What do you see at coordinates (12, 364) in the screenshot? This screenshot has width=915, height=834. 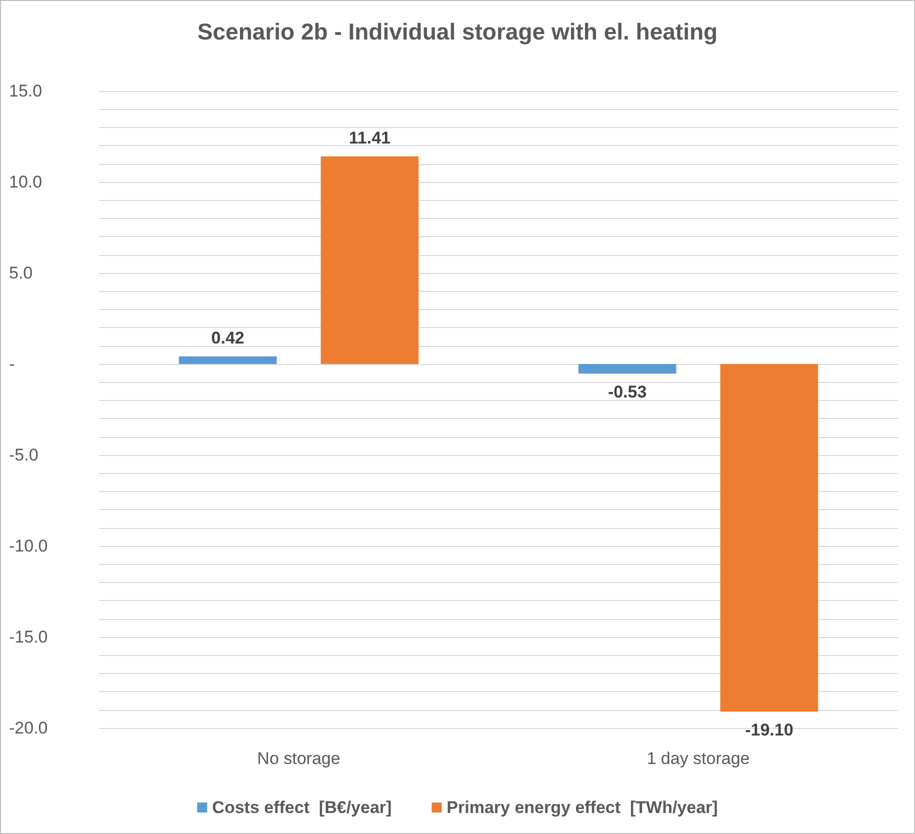 I see `y-tick-label: -` at bounding box center [12, 364].